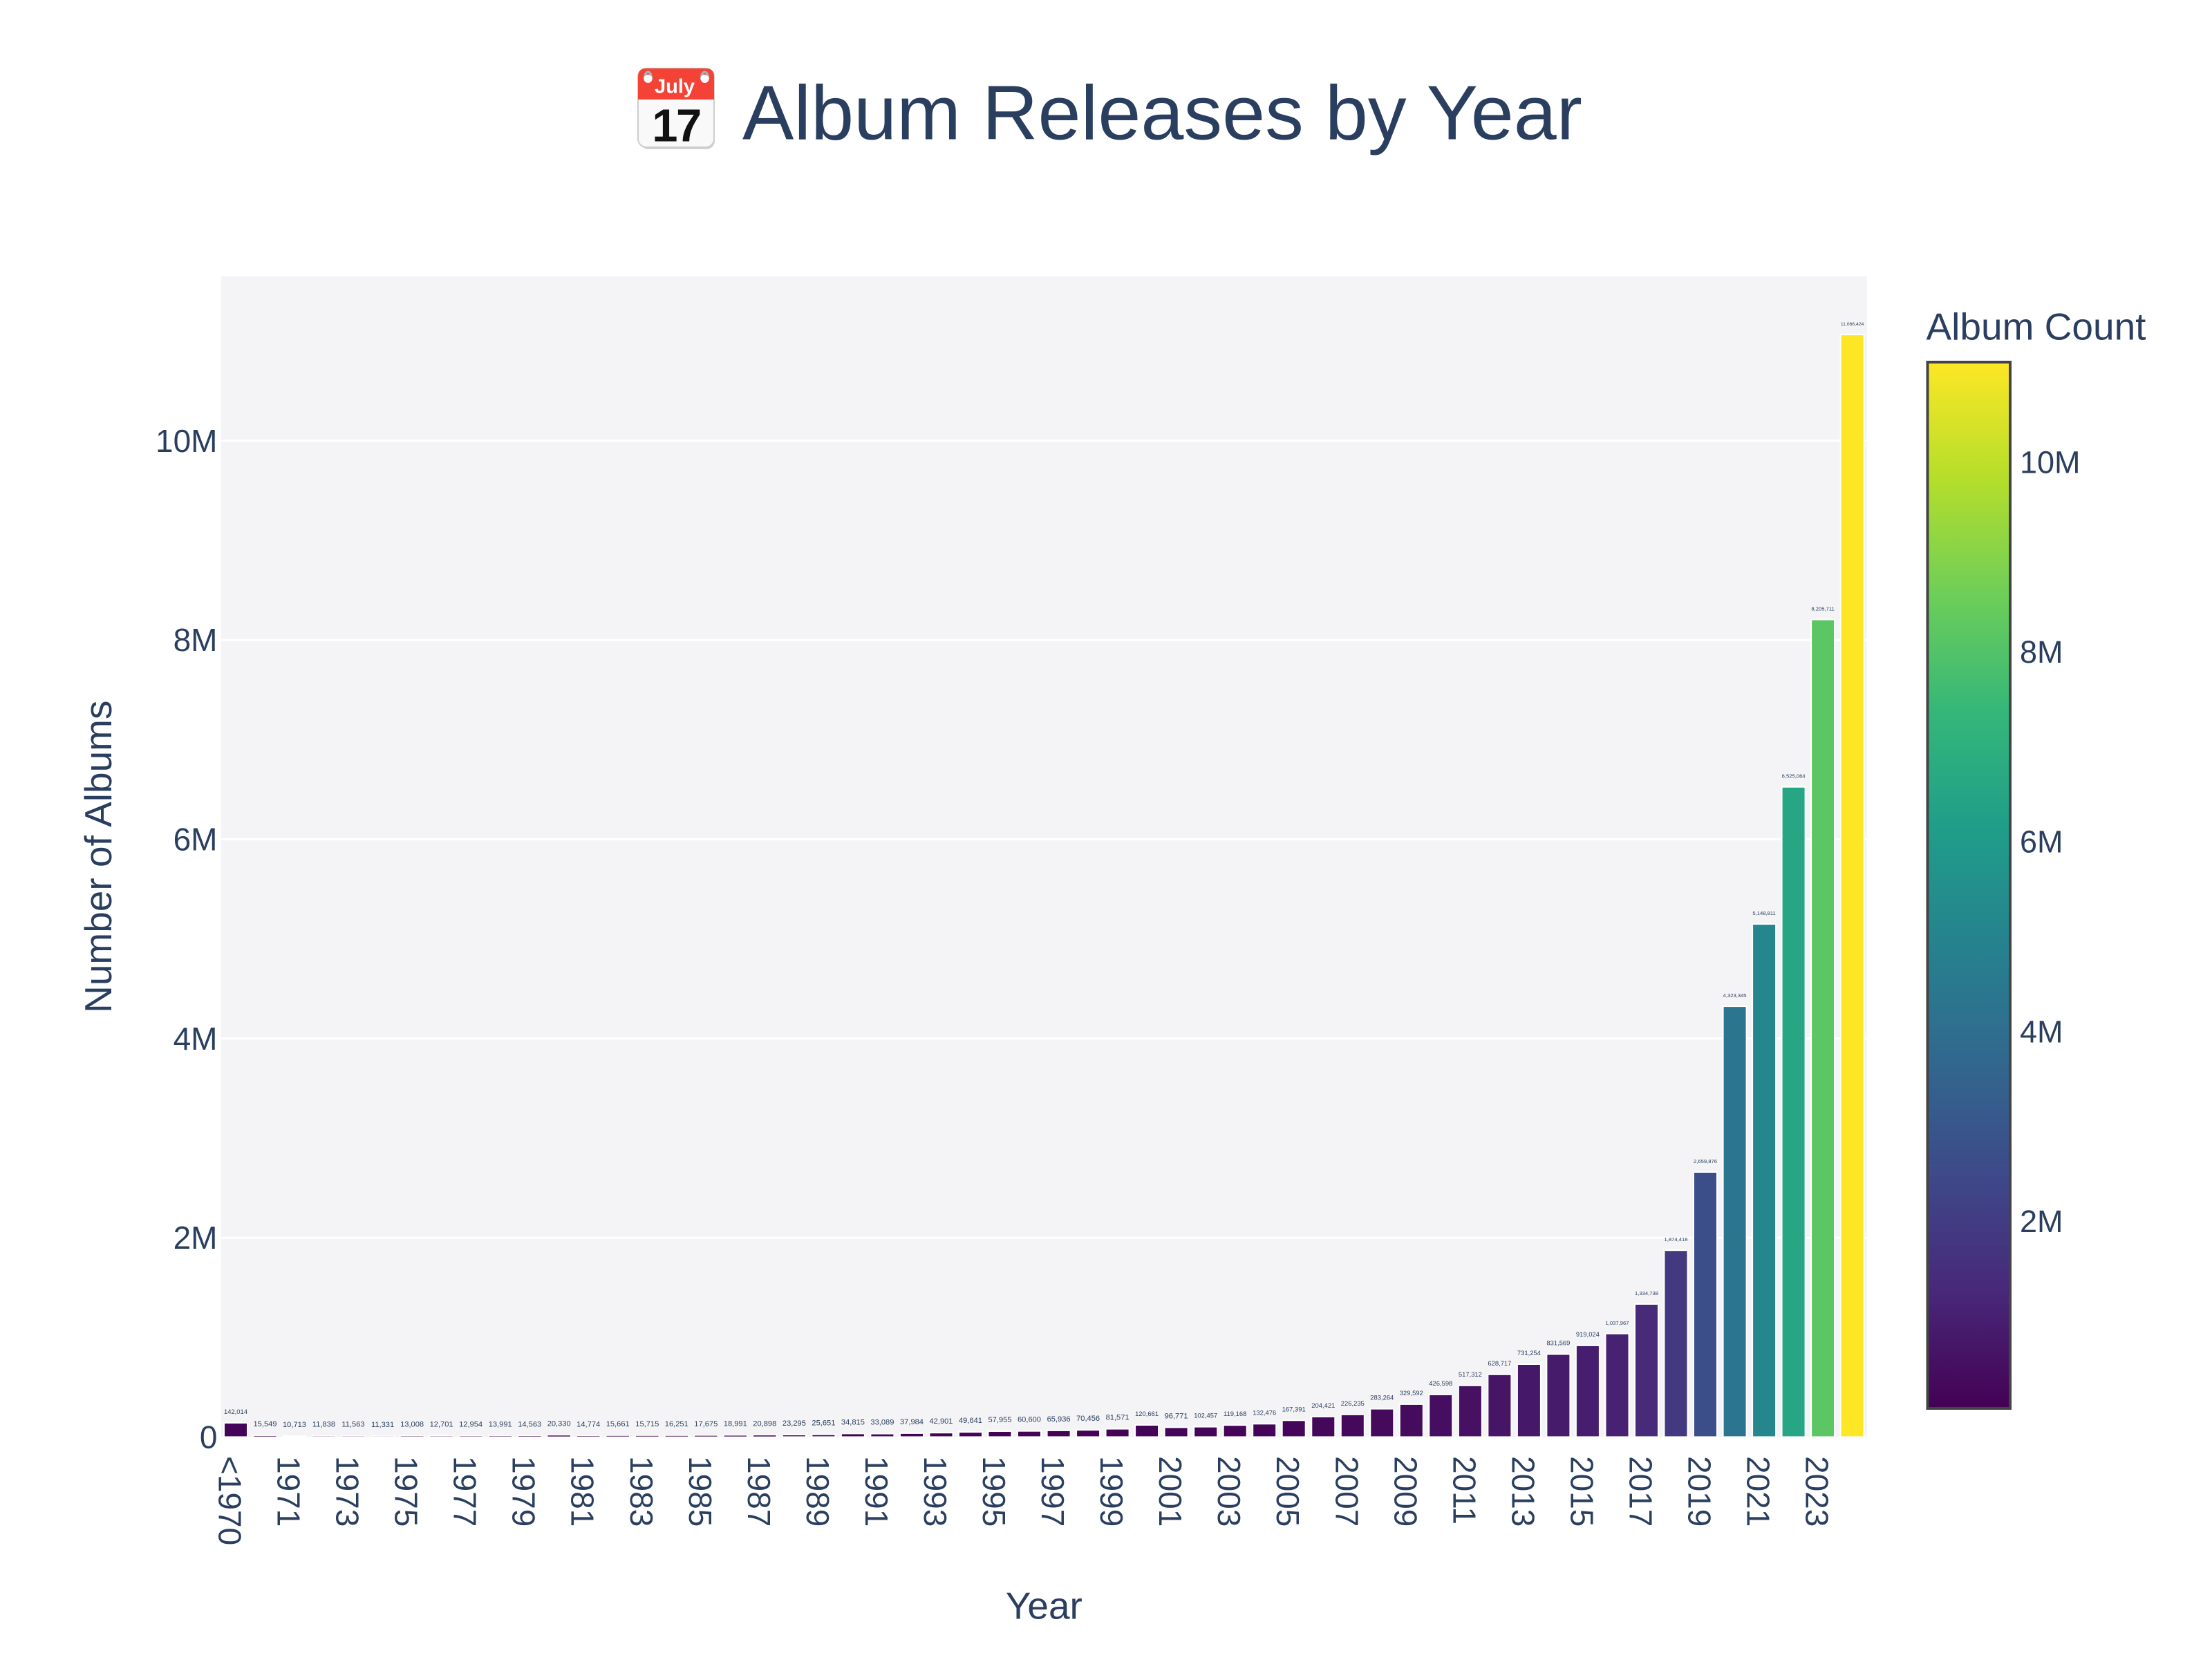  What do you see at coordinates (935, 1491) in the screenshot?
I see `svg-text: 1993` at bounding box center [935, 1491].